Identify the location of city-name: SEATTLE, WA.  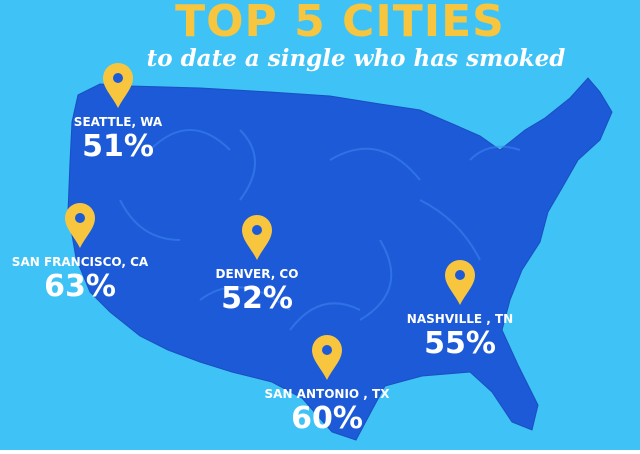
(118, 122).